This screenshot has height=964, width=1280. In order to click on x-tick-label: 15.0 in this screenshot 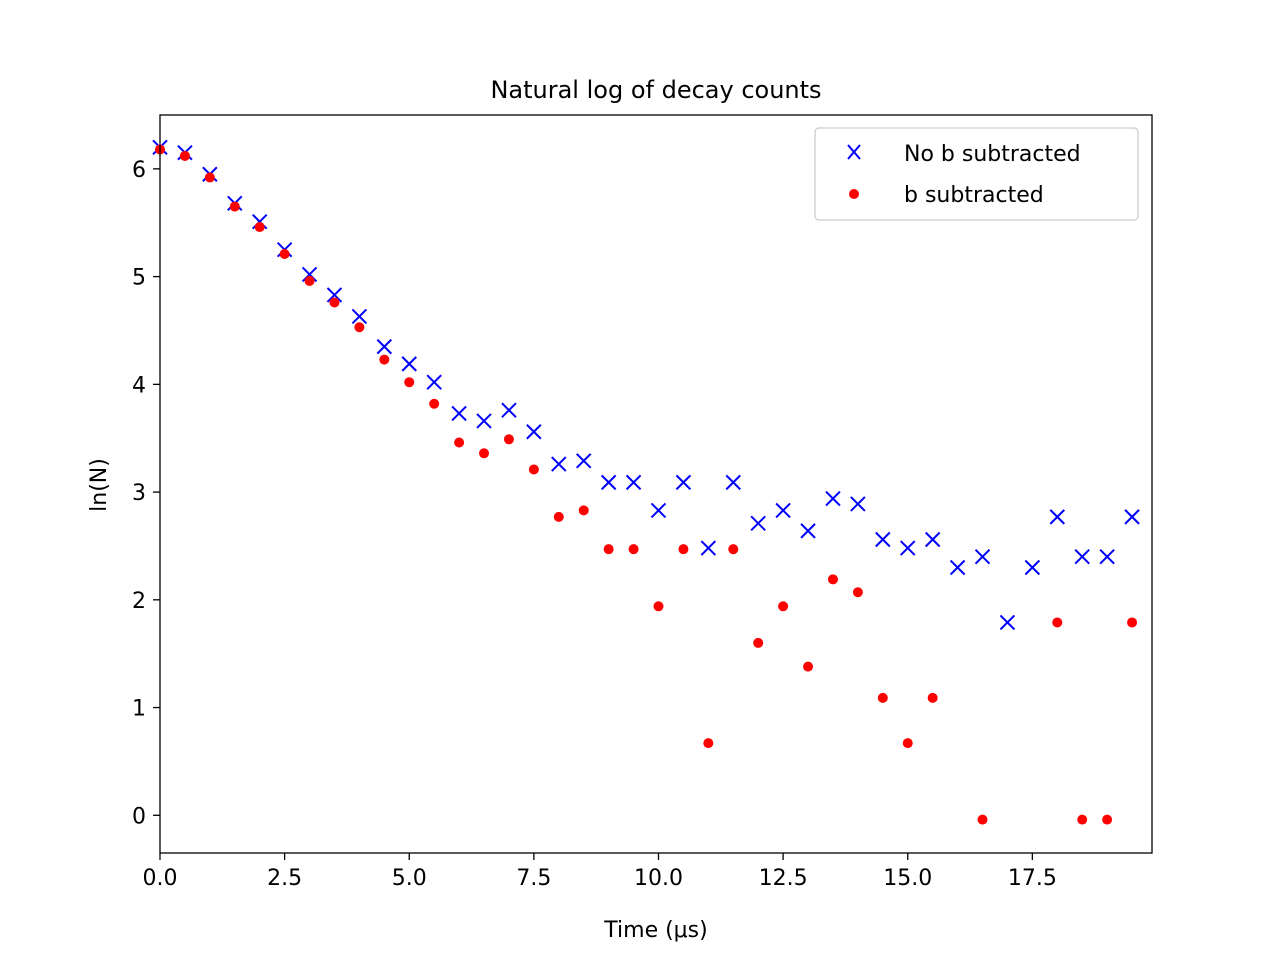, I will do `click(907, 878)`.